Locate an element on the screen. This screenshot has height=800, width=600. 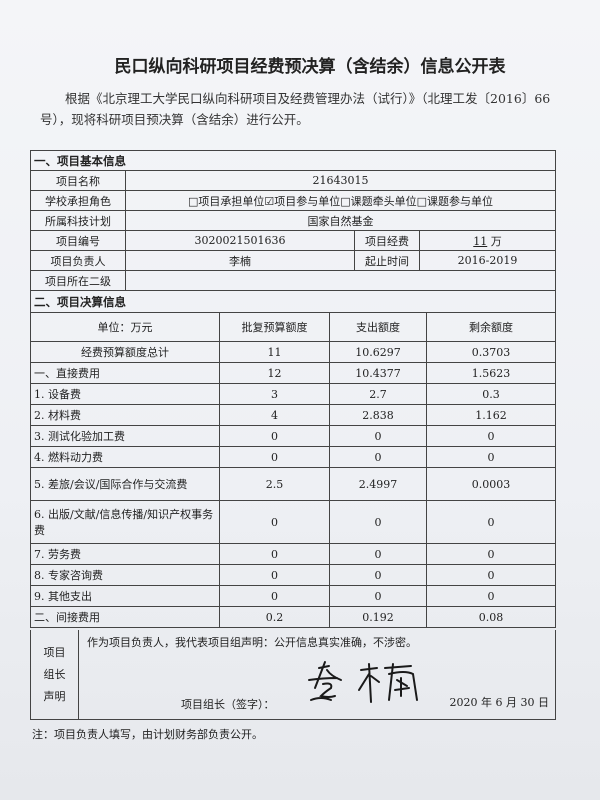
cell-value: 2.5 is located at coordinates (274, 484).